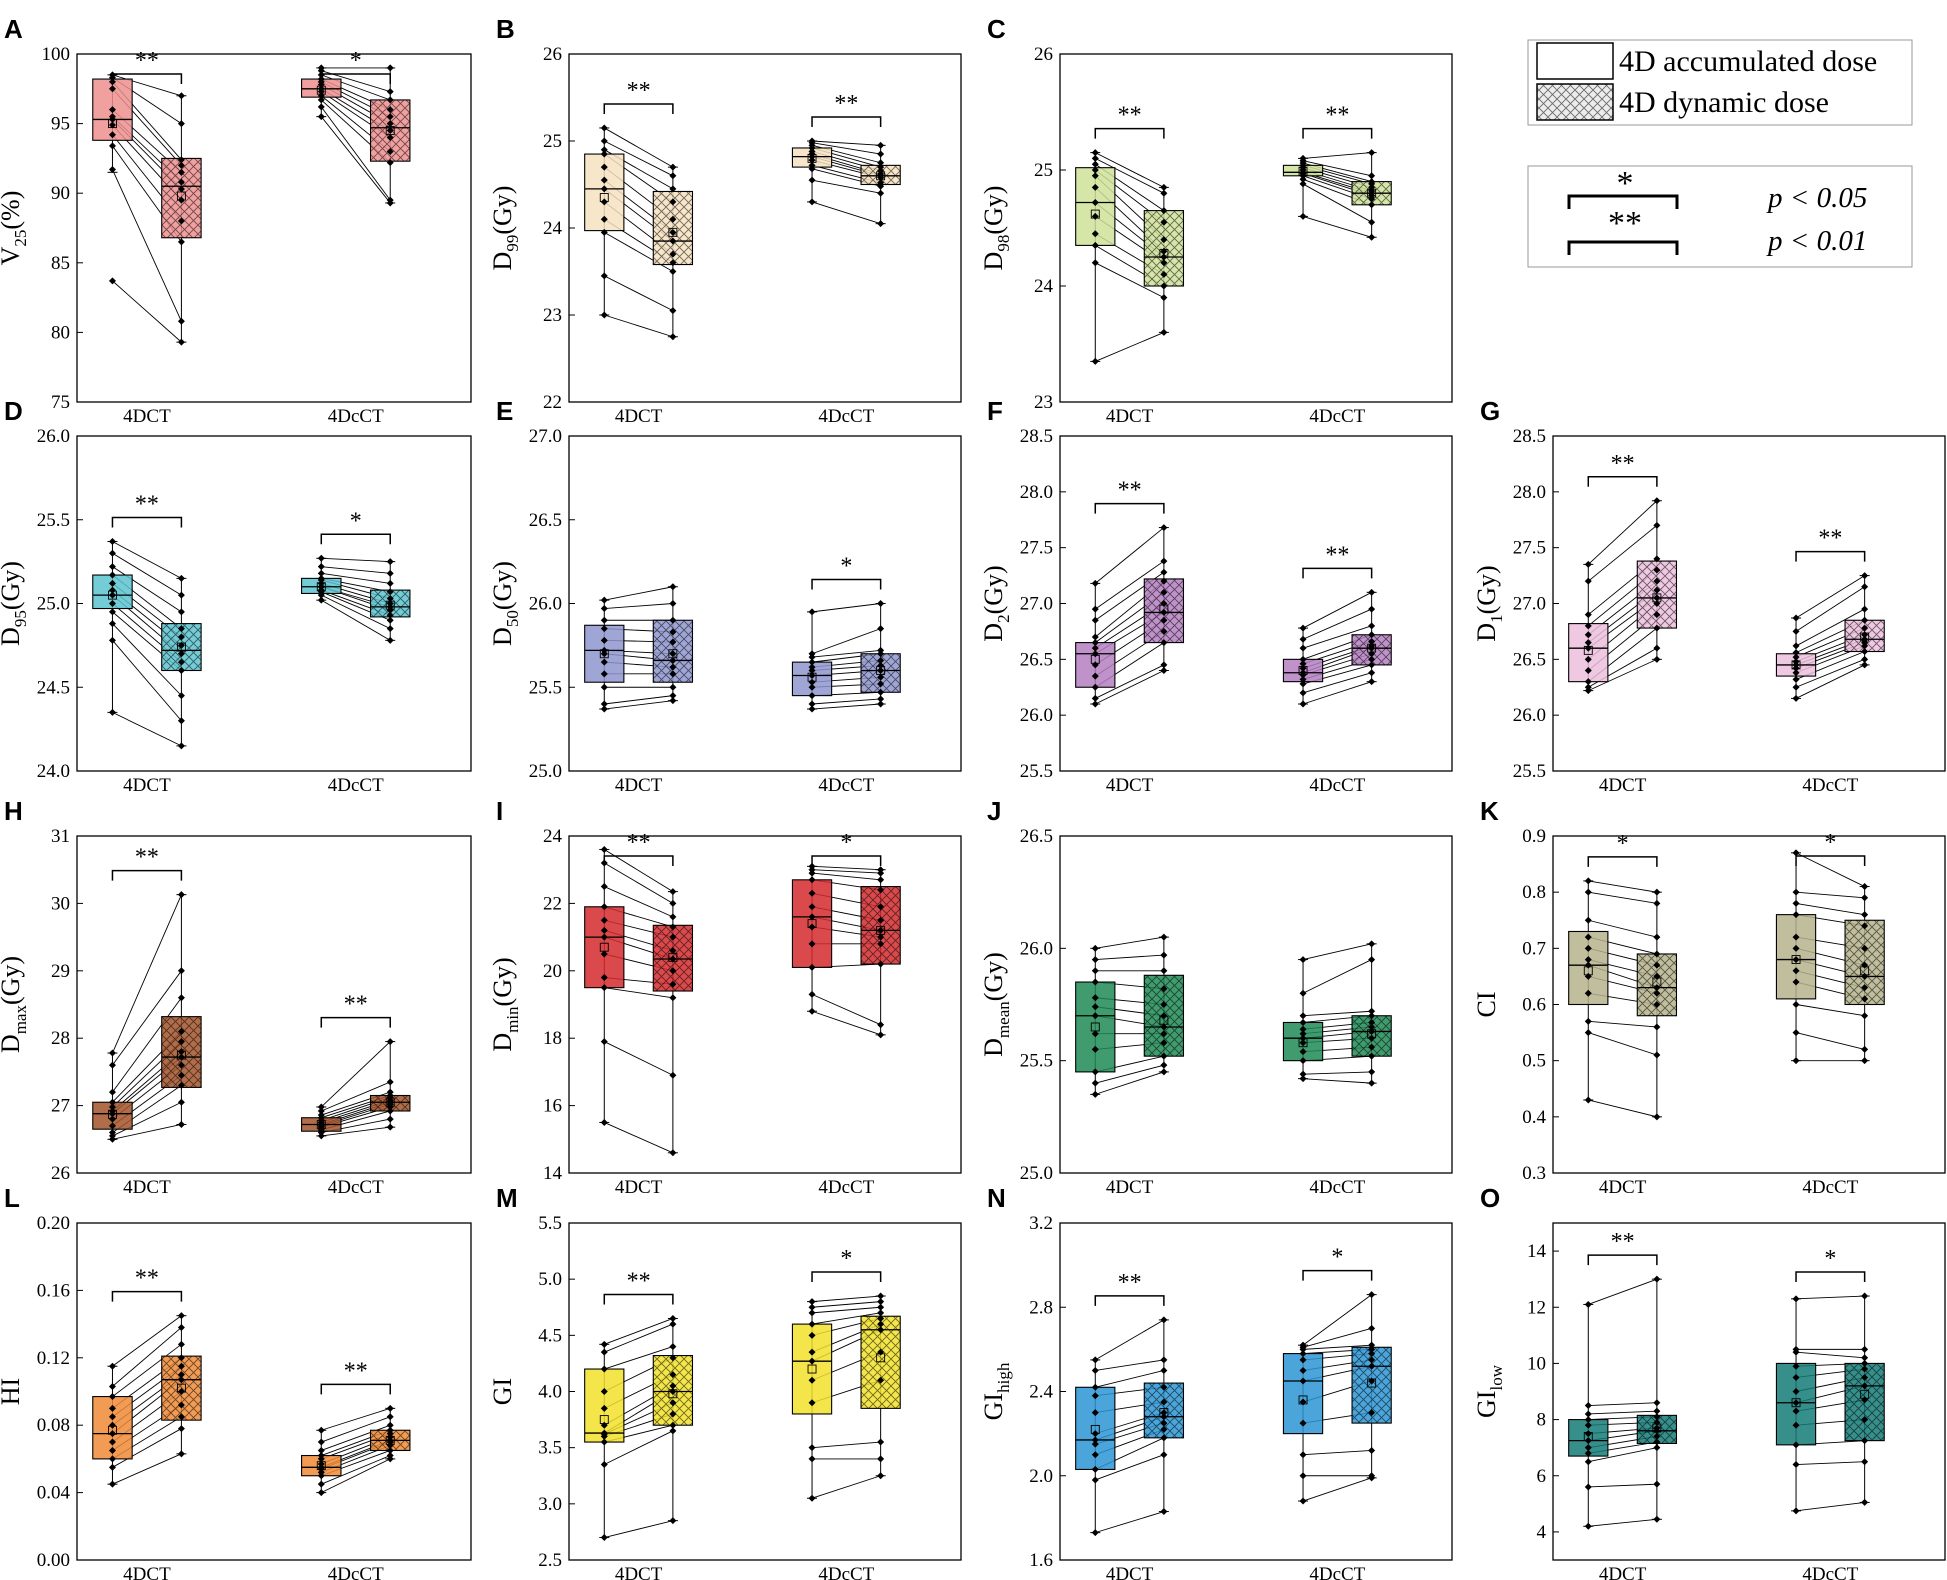  What do you see at coordinates (56, 54) in the screenshot?
I see `y-tick-label: 100` at bounding box center [56, 54].